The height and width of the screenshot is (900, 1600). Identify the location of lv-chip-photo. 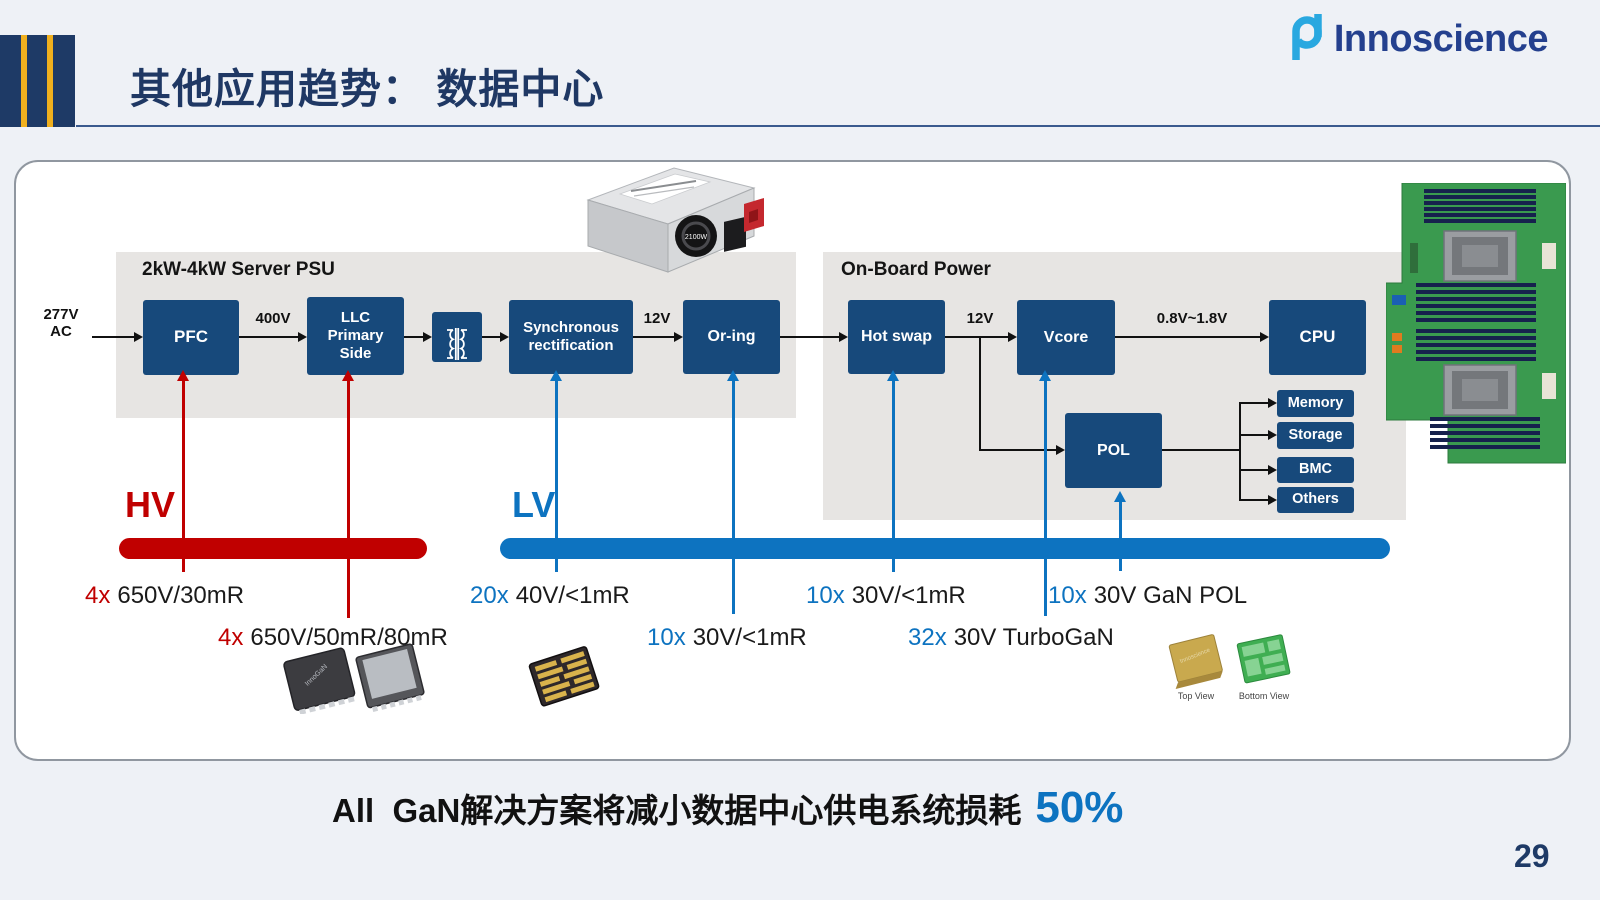
(565, 678).